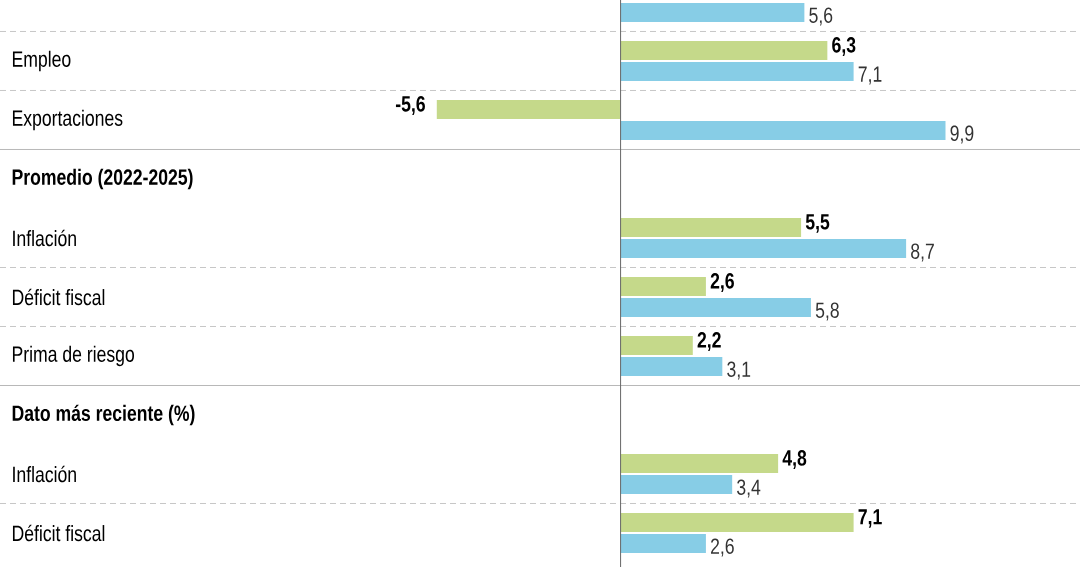 The height and width of the screenshot is (567, 1080). Describe the element at coordinates (739, 370) in the screenshot. I see `data-label: 3,1` at that location.